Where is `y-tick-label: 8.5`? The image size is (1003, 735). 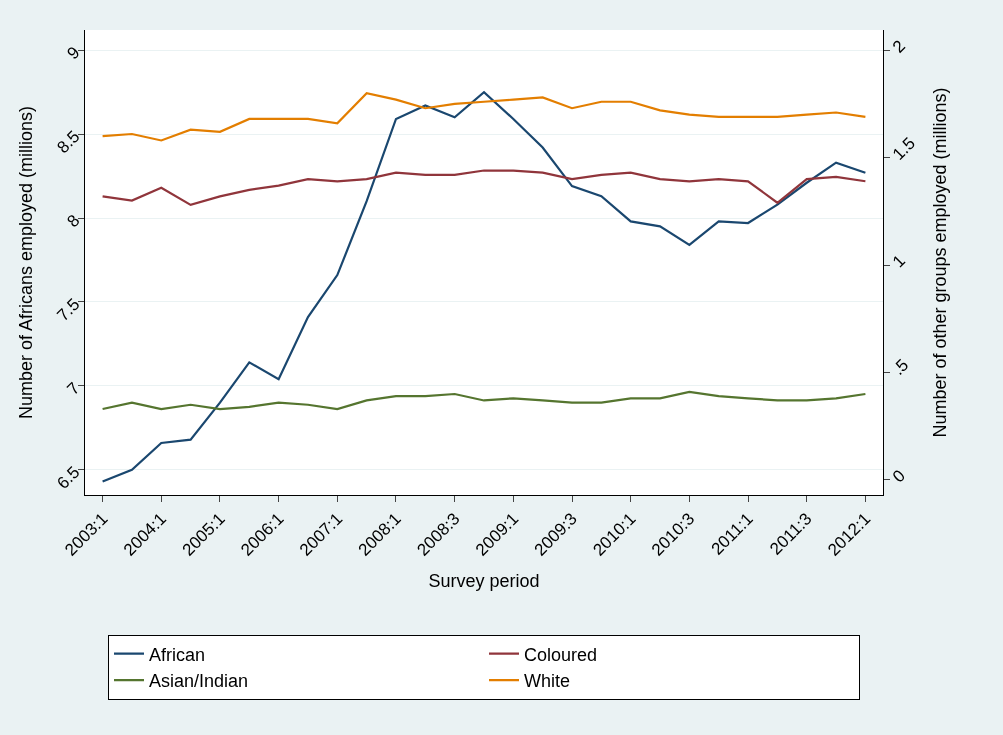
y-tick-label: 8.5 is located at coordinates (68, 142).